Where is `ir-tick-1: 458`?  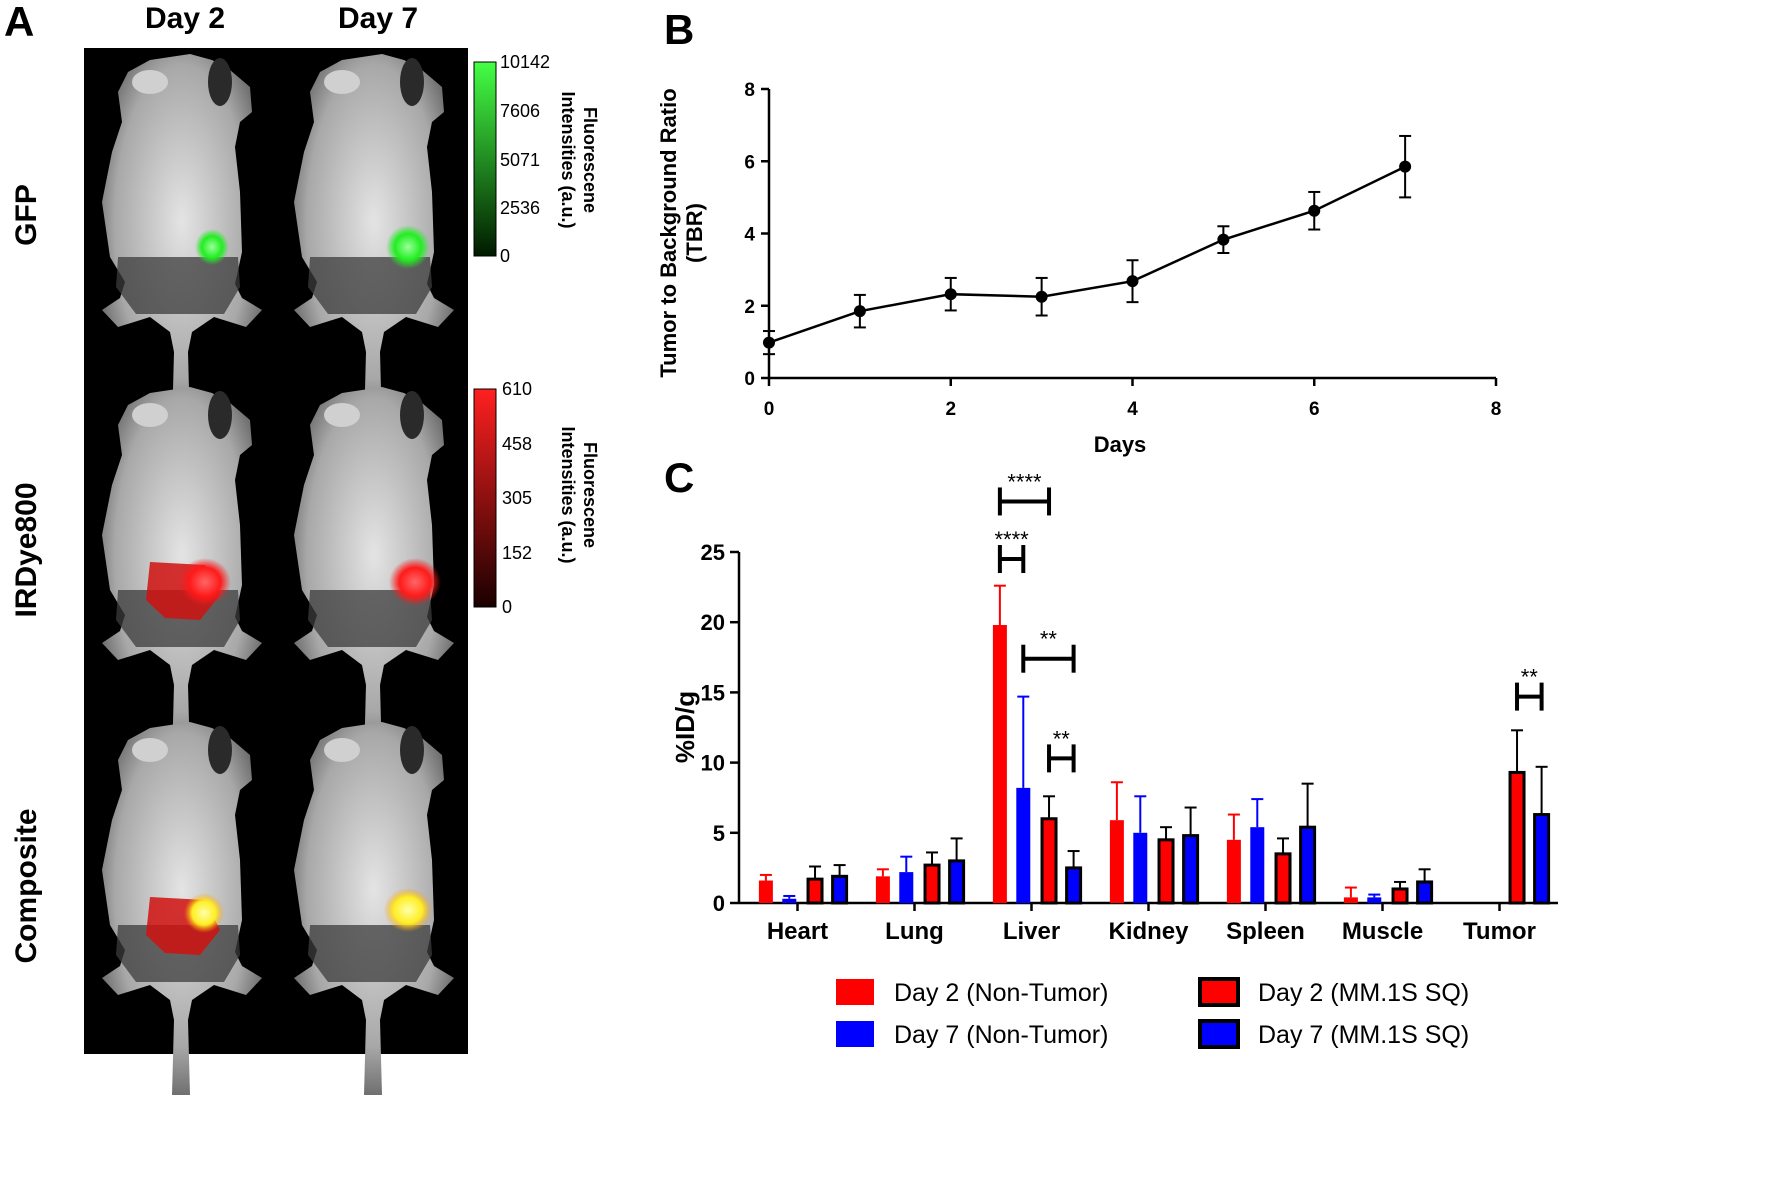 ir-tick-1: 458 is located at coordinates (517, 444).